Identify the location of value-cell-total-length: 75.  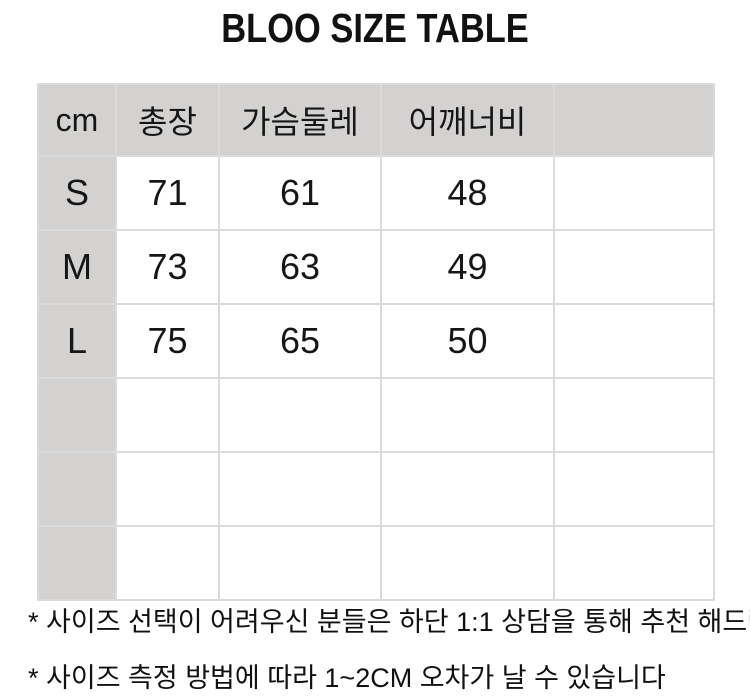
(167, 341).